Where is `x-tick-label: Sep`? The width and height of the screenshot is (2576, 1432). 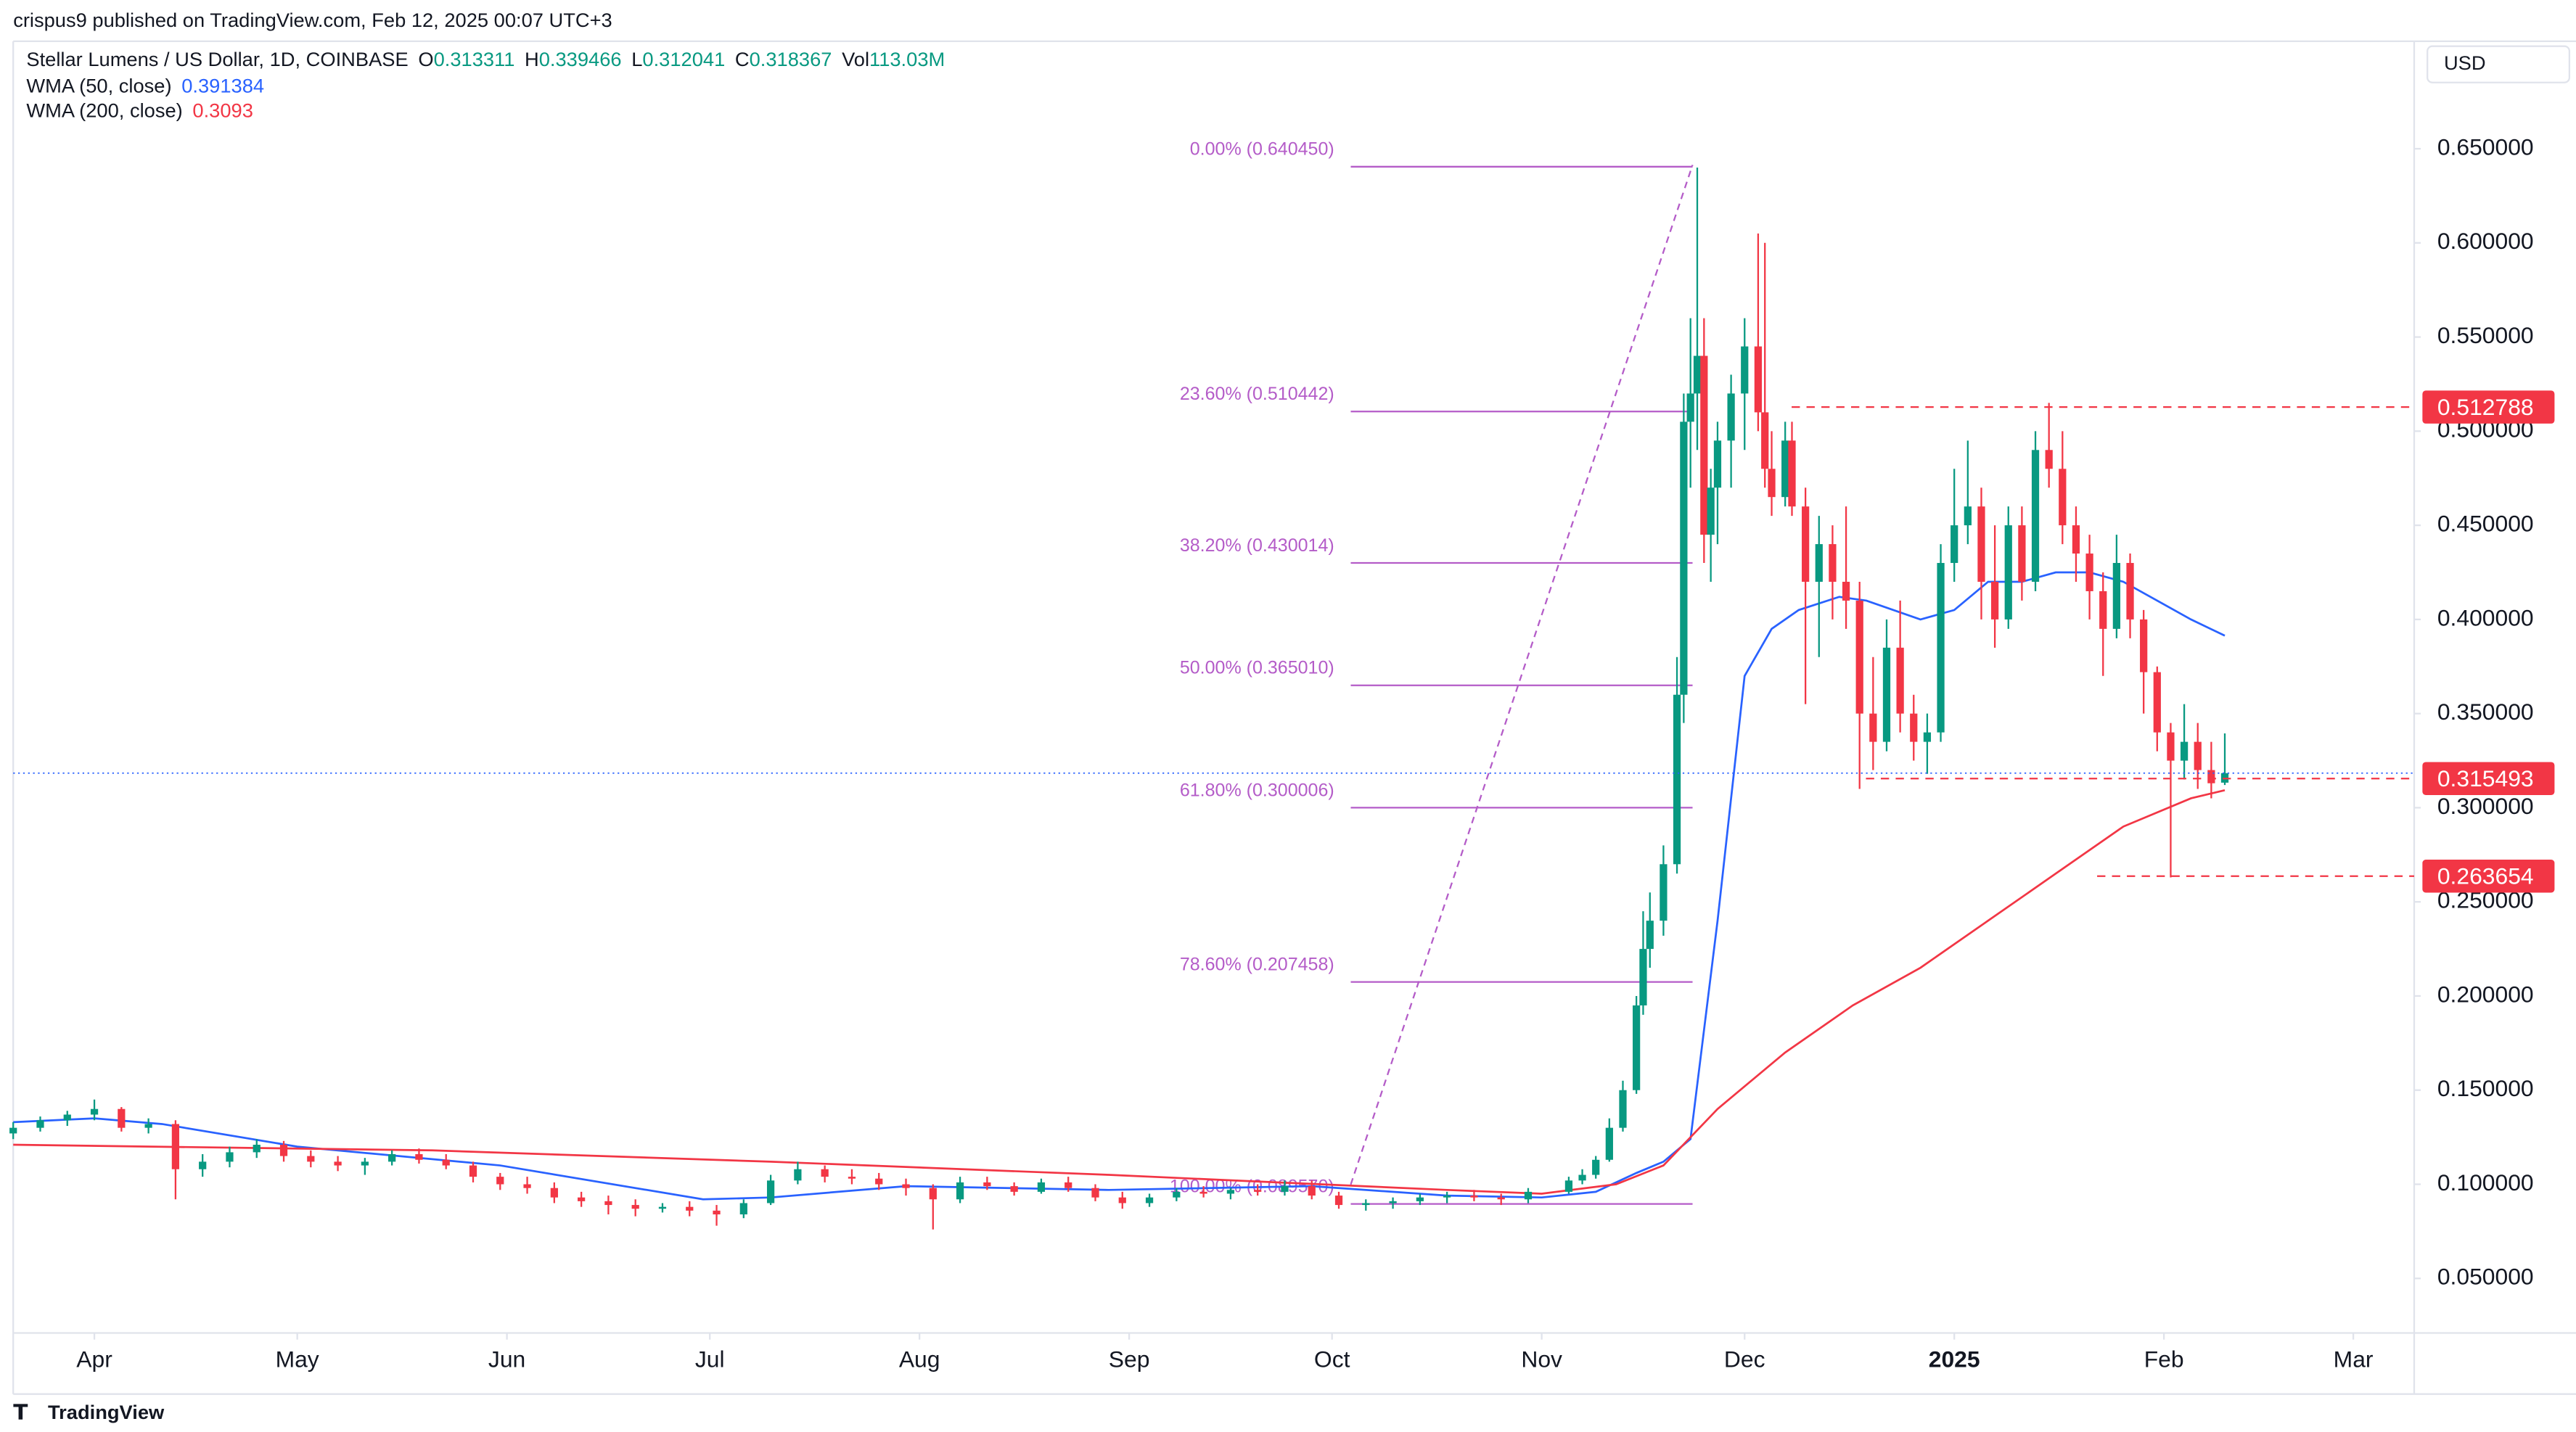
x-tick-label: Sep is located at coordinates (1129, 1359).